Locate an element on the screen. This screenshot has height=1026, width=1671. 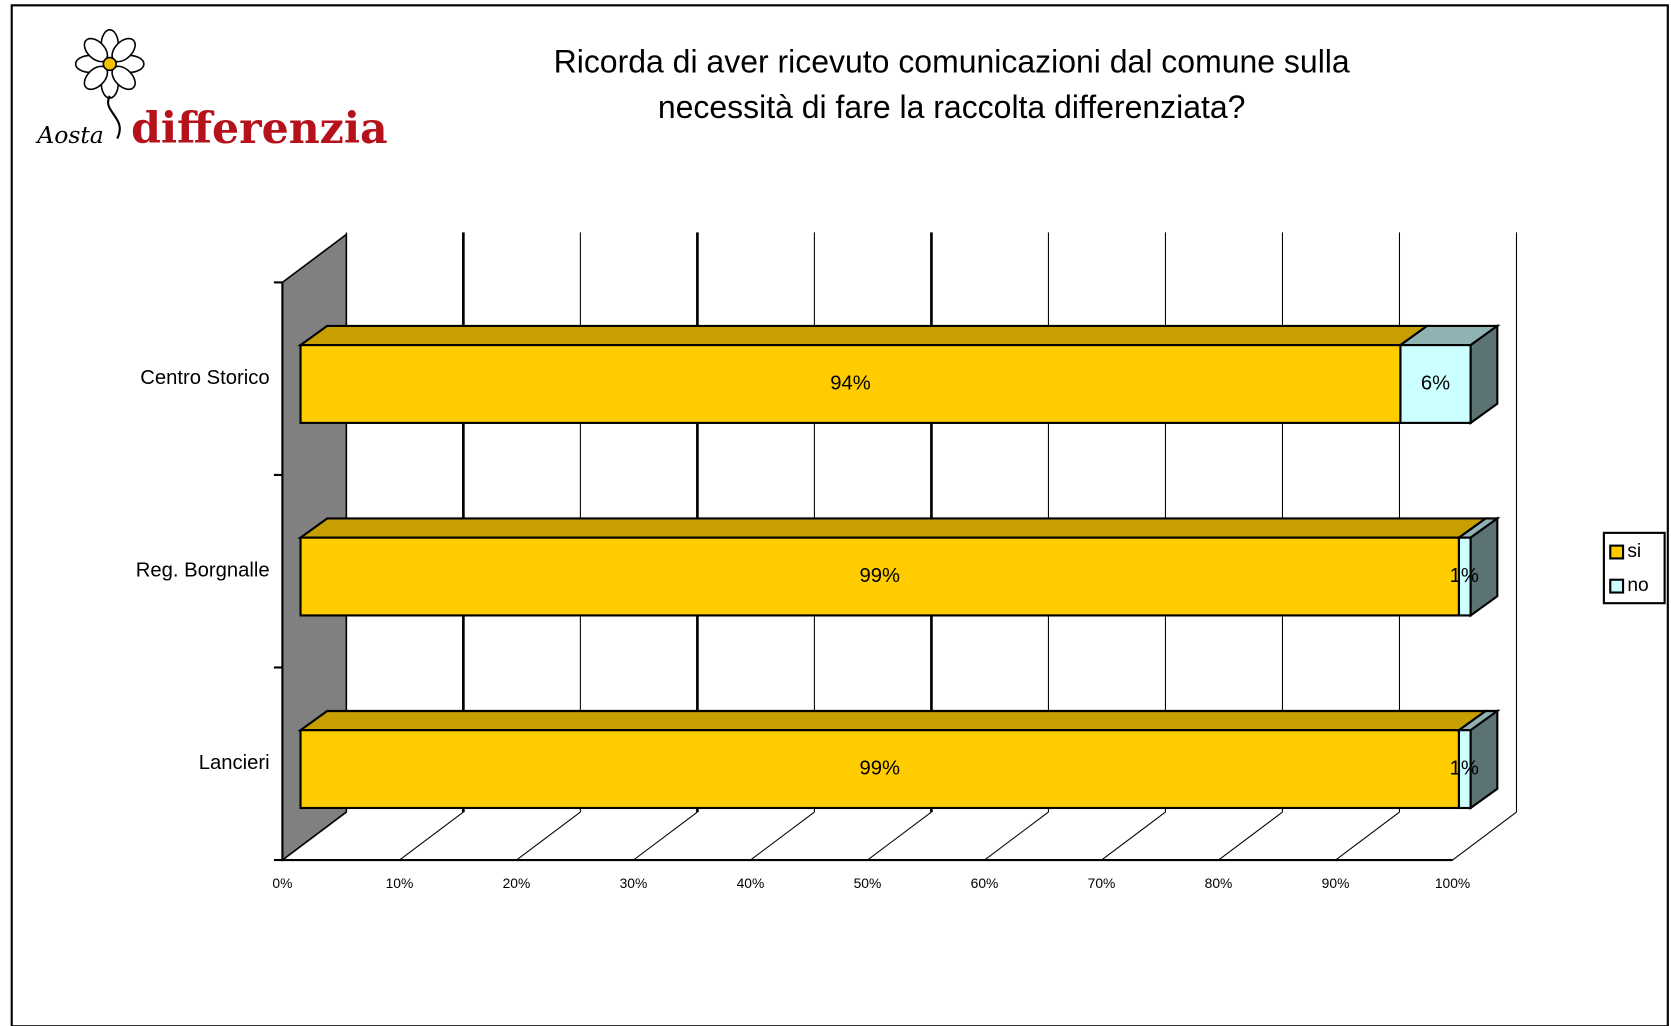
y-tick-label: Centro Storico is located at coordinates (204, 378).